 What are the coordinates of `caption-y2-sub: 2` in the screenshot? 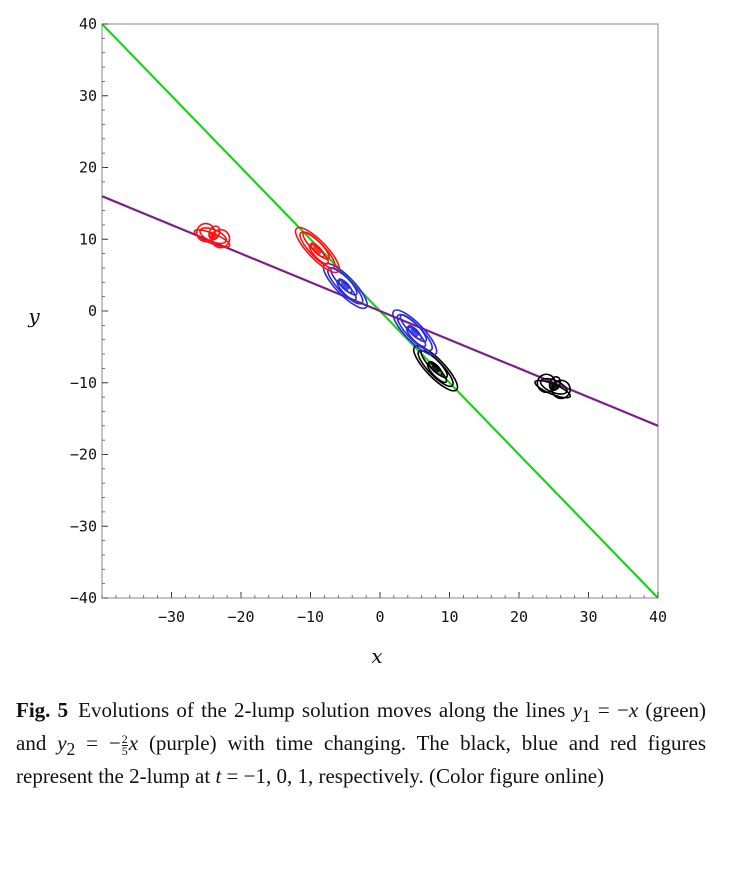 It's located at (71, 749).